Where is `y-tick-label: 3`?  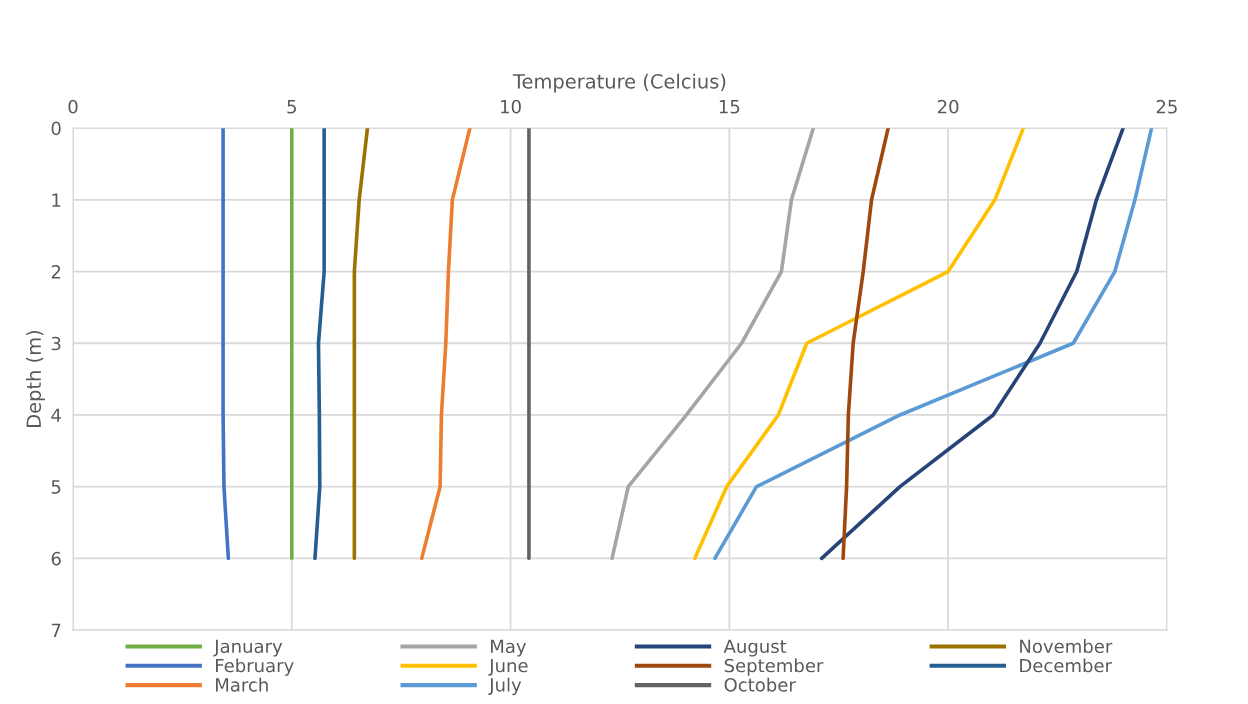
y-tick-label: 3 is located at coordinates (56, 343).